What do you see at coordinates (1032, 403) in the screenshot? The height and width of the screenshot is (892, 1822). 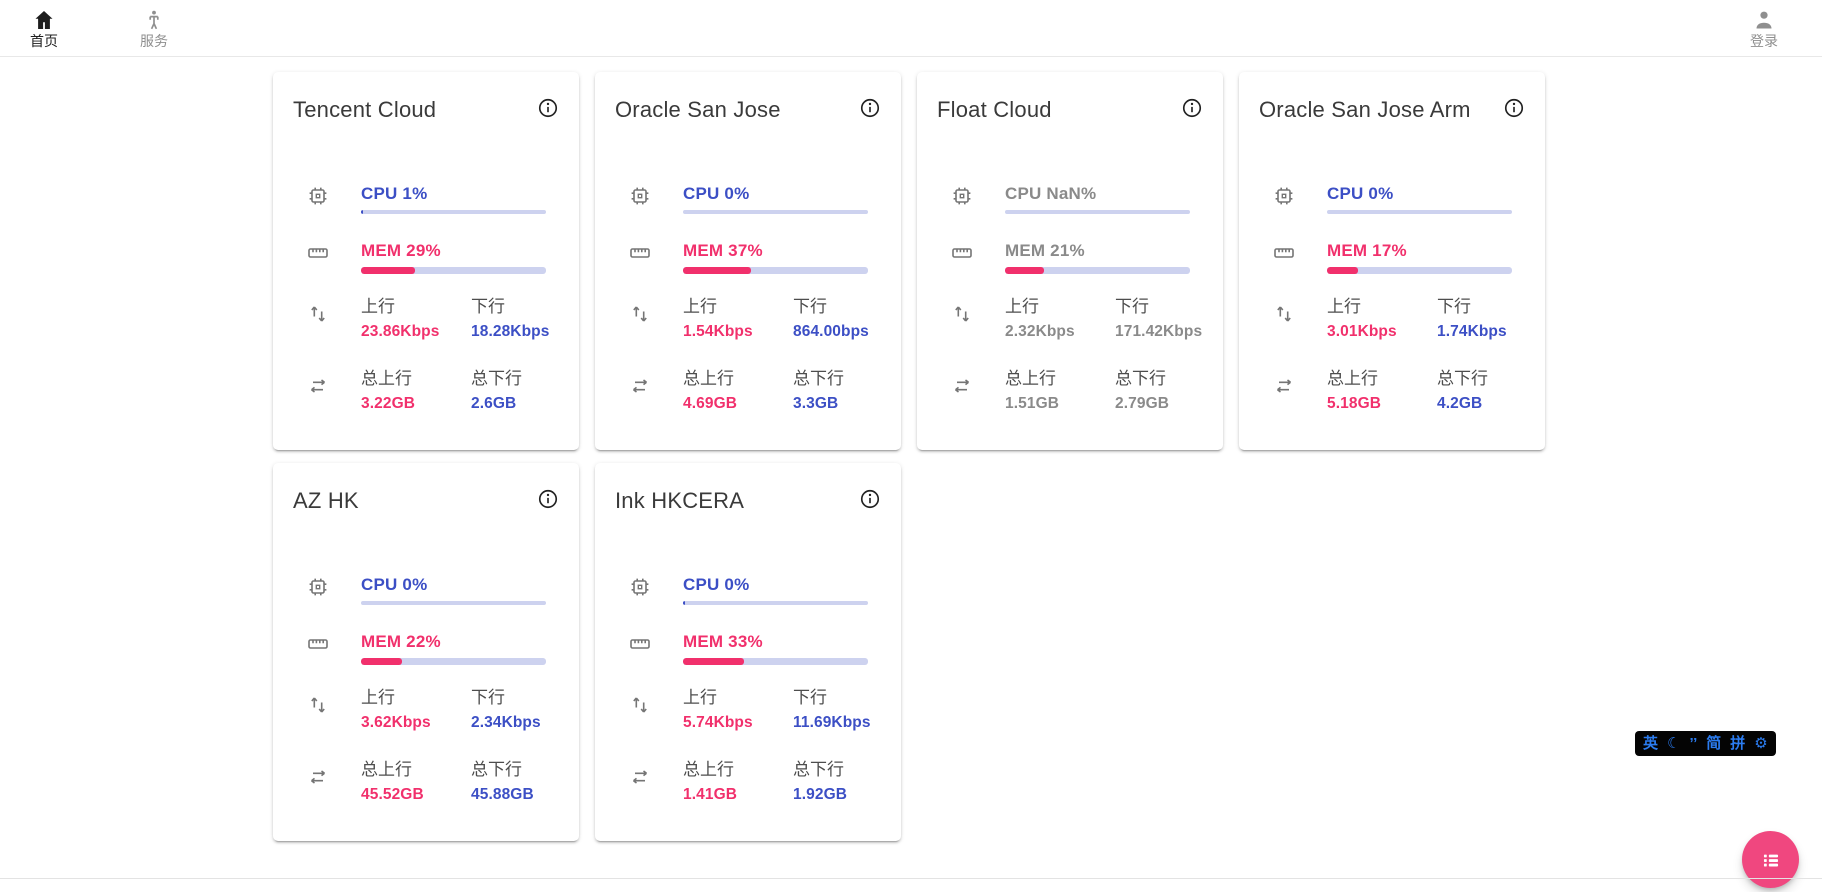 I see `total-upload-value: 1.51GB` at bounding box center [1032, 403].